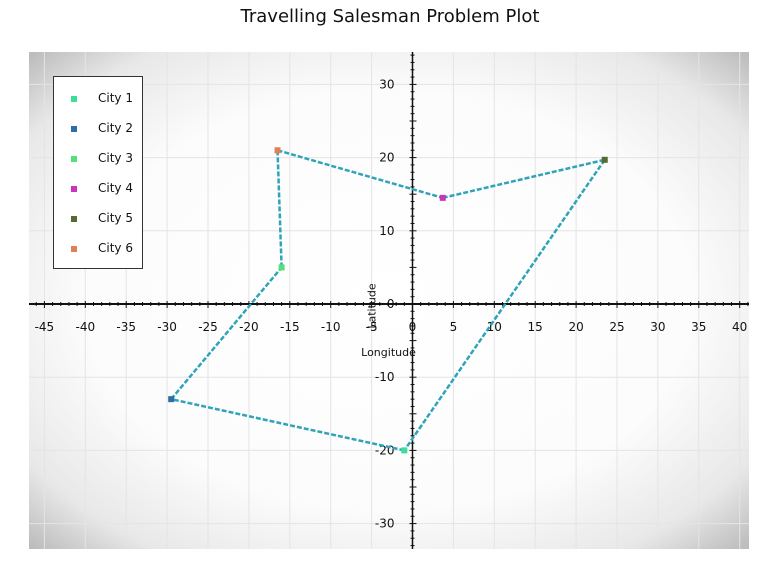 The height and width of the screenshot is (580, 780). Describe the element at coordinates (98, 172) in the screenshot. I see `legend: City 1 City 2 City 3 City 4 City 5 City 6` at that location.